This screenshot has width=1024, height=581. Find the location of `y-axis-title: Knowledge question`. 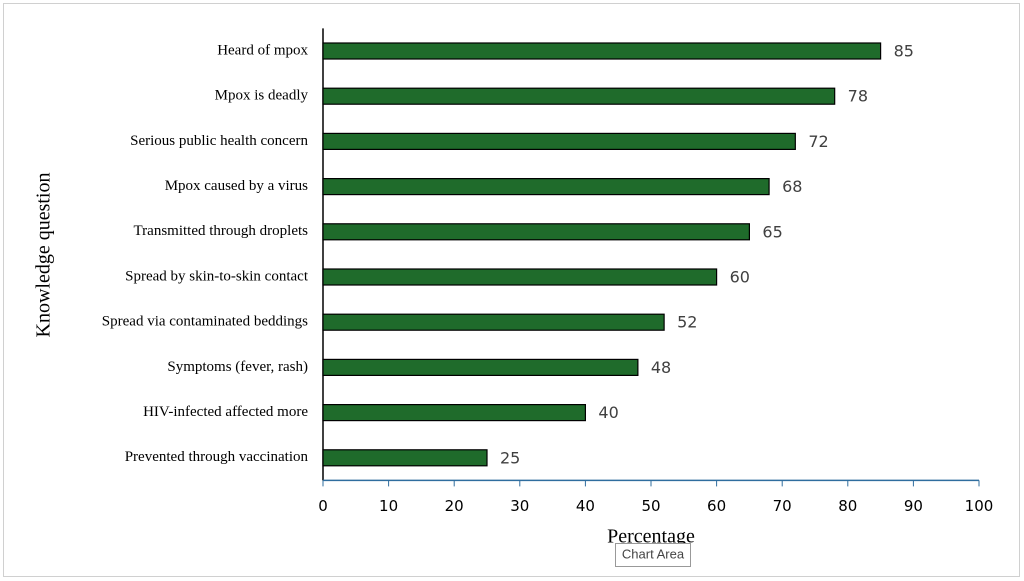

y-axis-title: Knowledge question is located at coordinates (44, 255).